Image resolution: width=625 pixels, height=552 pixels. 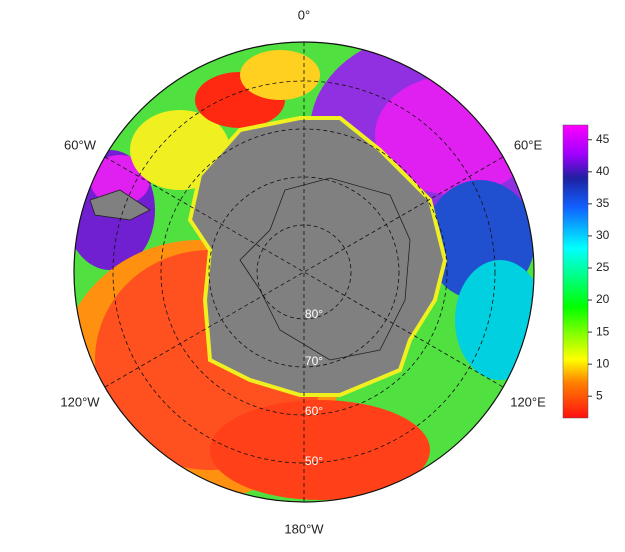 What do you see at coordinates (314, 461) in the screenshot?
I see `lat-label: 50°` at bounding box center [314, 461].